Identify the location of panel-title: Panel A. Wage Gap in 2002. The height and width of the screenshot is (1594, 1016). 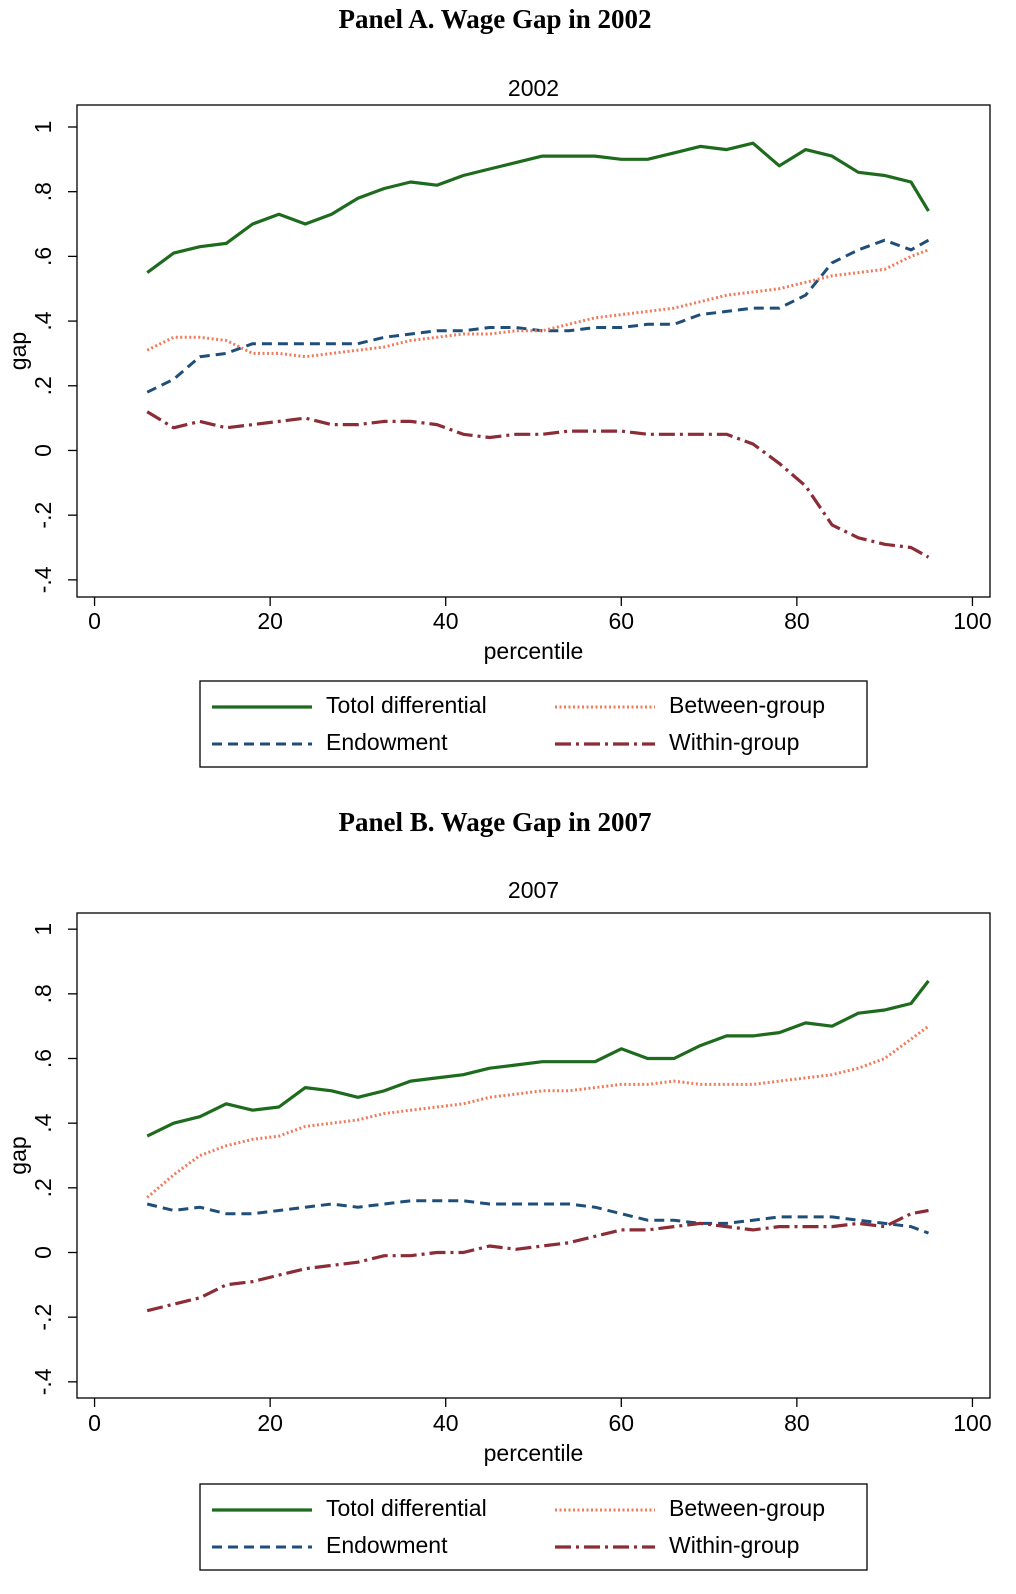
(494, 19).